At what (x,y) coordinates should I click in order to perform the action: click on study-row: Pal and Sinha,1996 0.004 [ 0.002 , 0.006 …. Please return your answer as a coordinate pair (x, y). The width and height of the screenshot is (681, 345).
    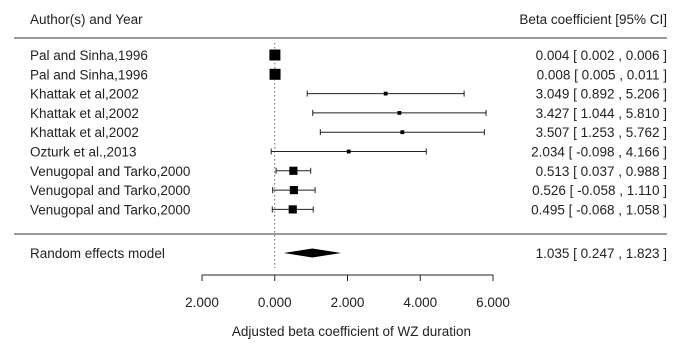
    Looking at the image, I should click on (348, 55).